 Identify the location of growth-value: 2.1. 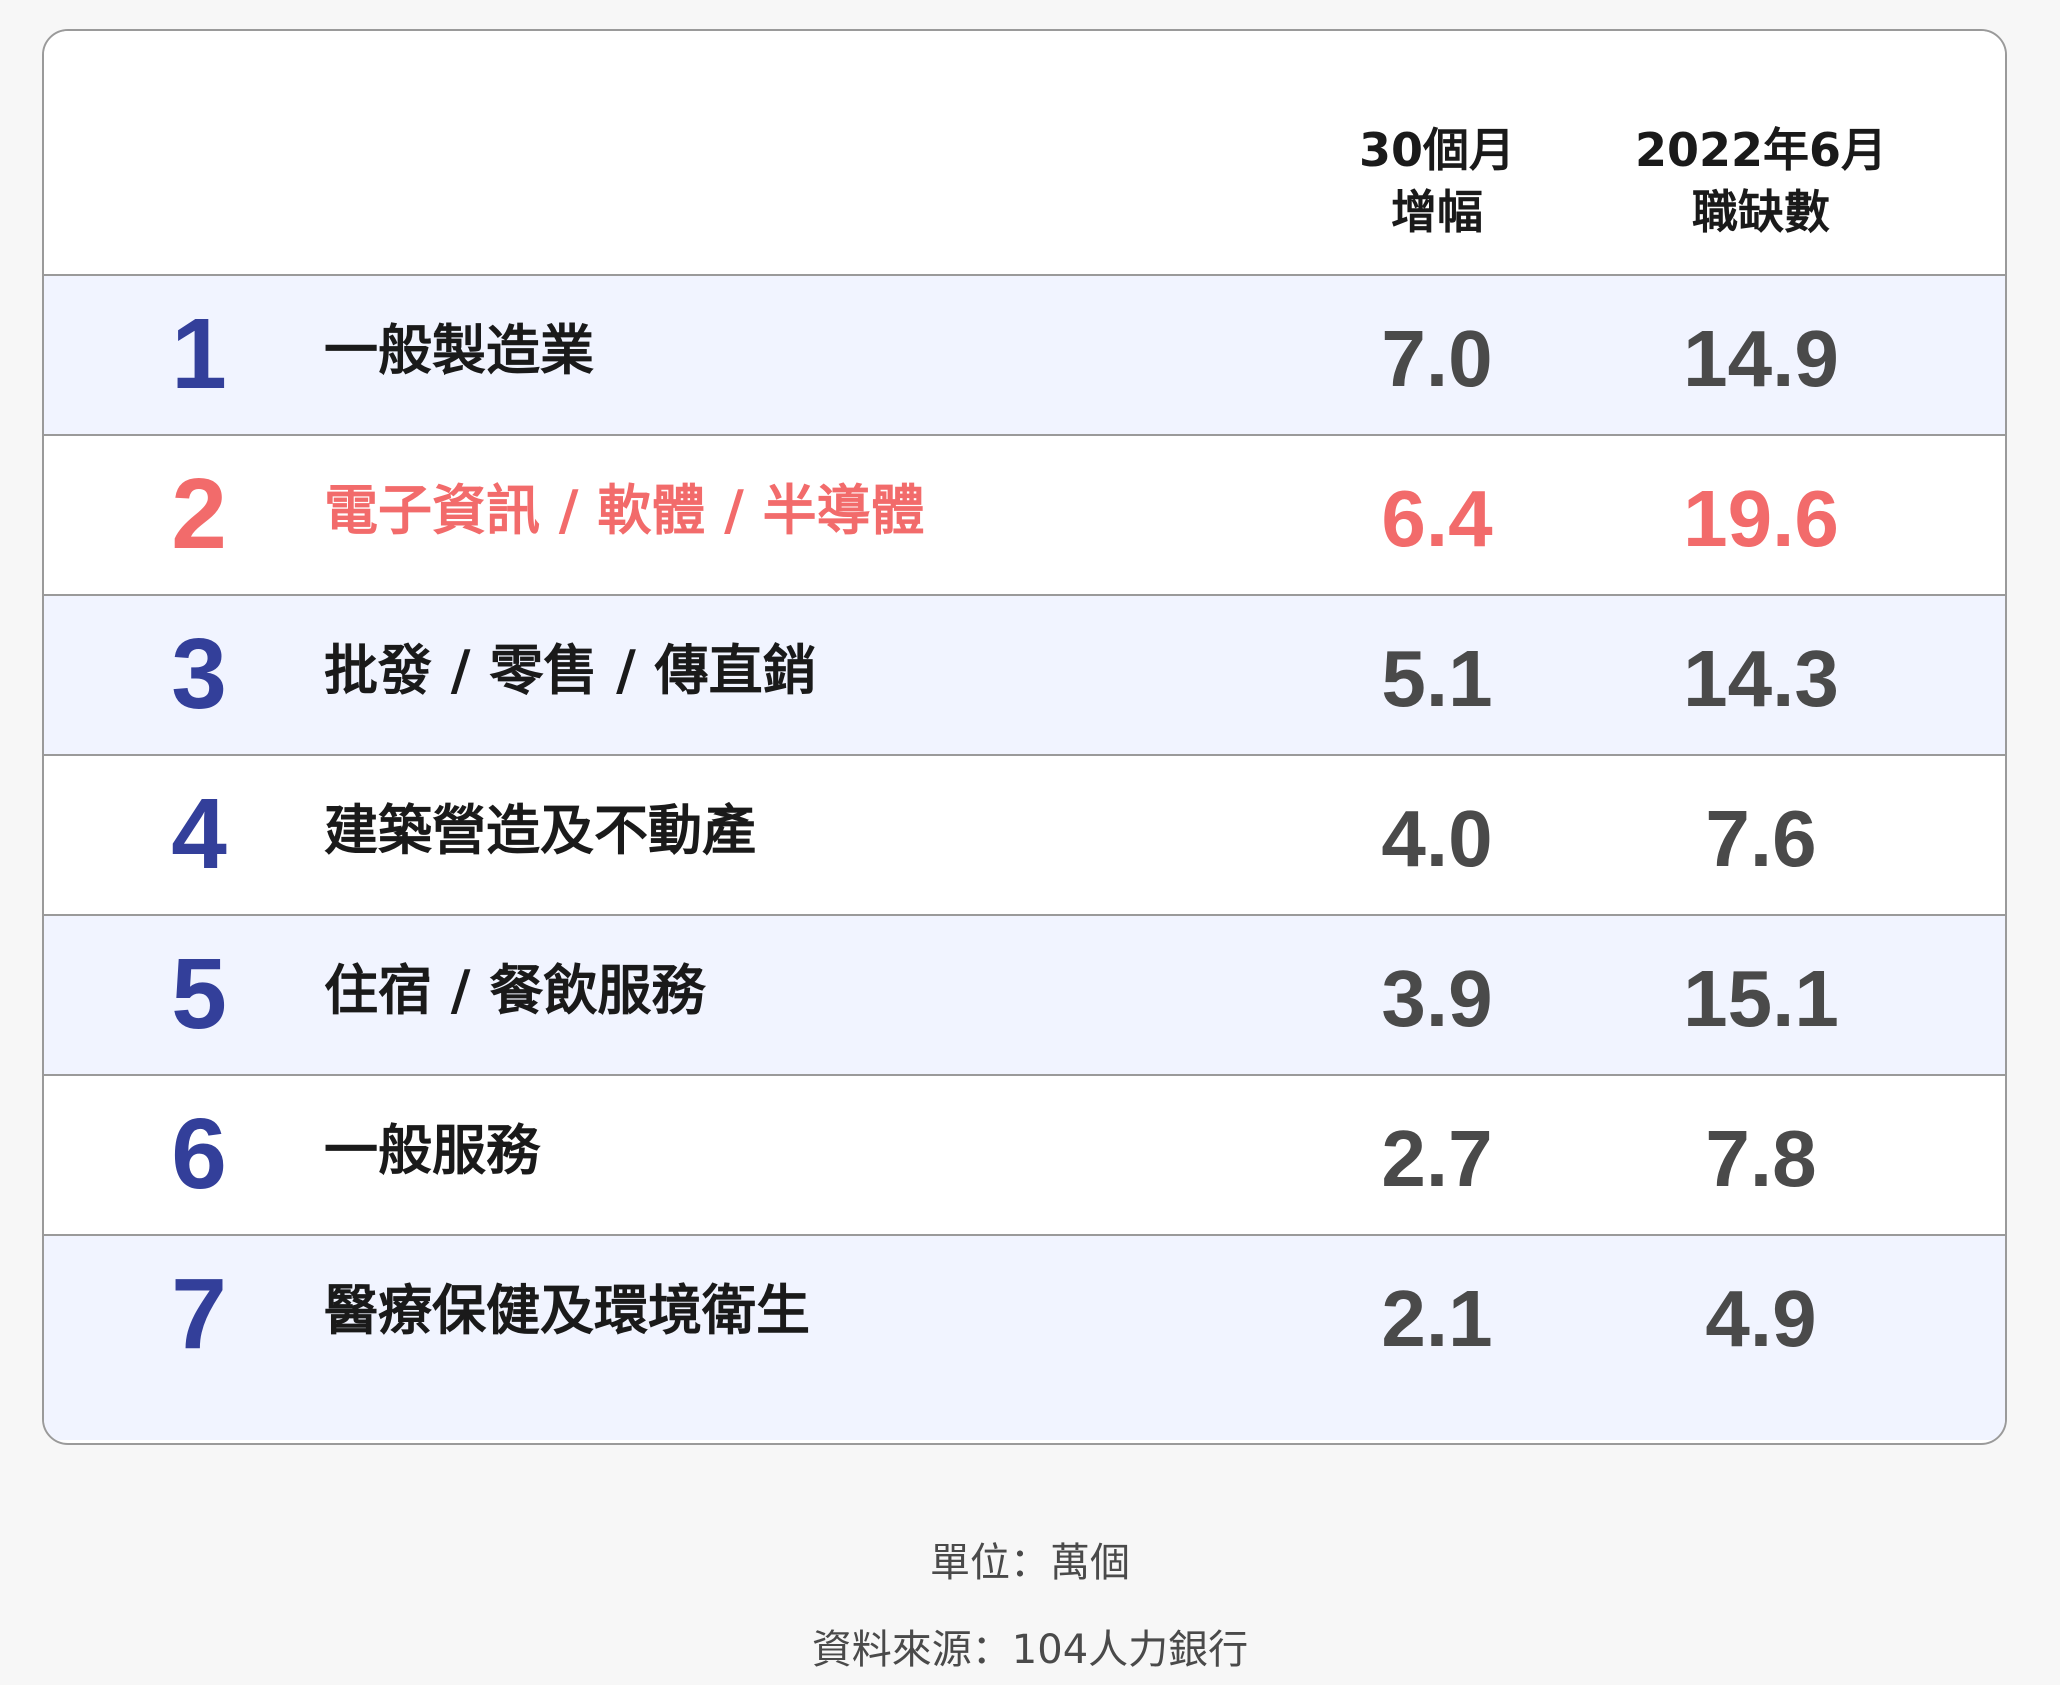
(1437, 1318).